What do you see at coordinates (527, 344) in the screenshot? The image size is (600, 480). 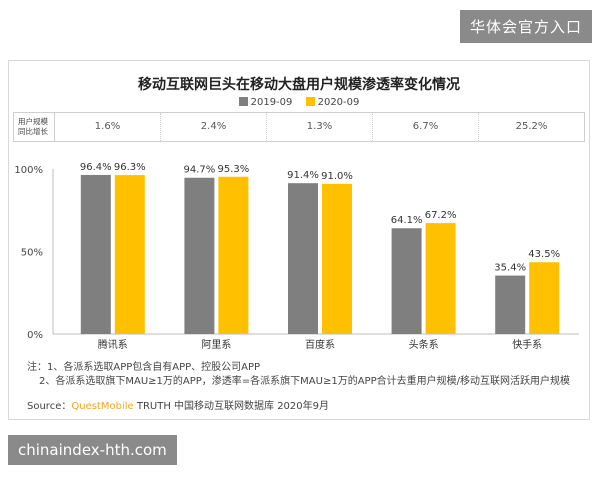 I see `category-label: 快手系` at bounding box center [527, 344].